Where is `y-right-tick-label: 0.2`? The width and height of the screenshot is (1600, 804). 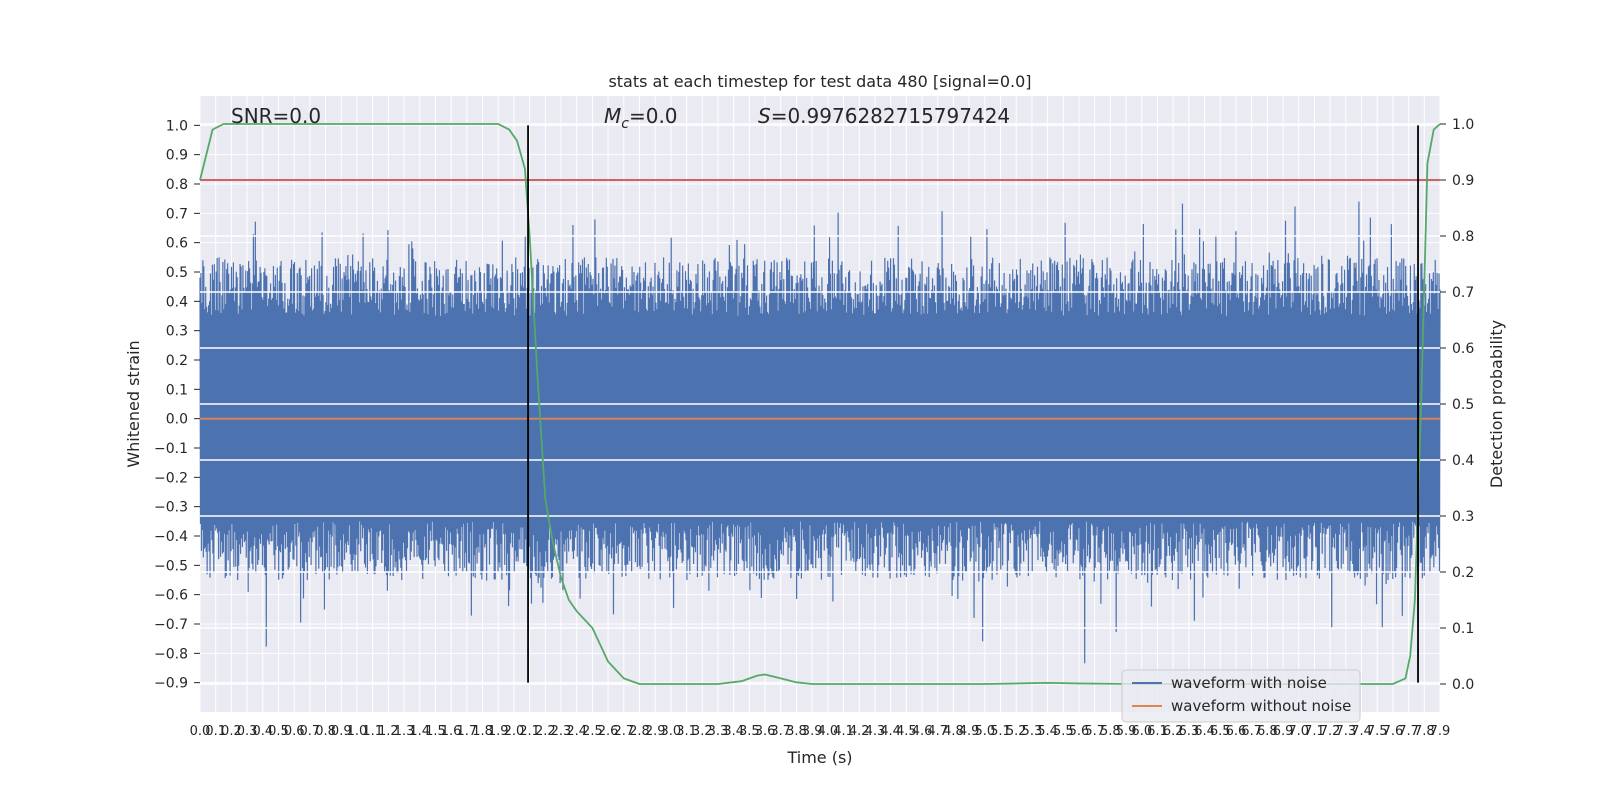
y-right-tick-label: 0.2 is located at coordinates (1463, 573).